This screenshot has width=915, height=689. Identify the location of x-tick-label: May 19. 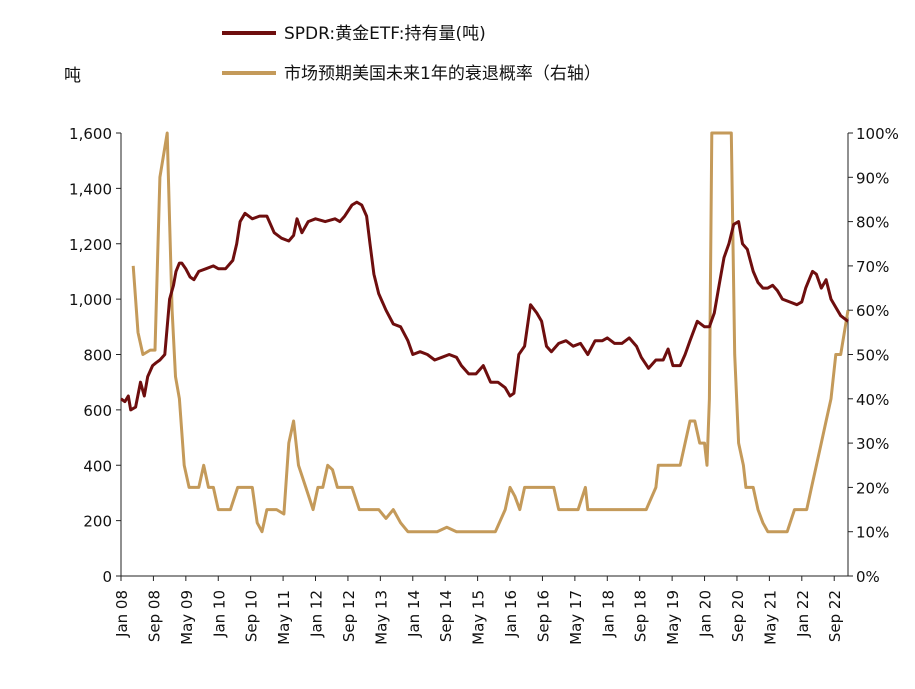
(673, 617).